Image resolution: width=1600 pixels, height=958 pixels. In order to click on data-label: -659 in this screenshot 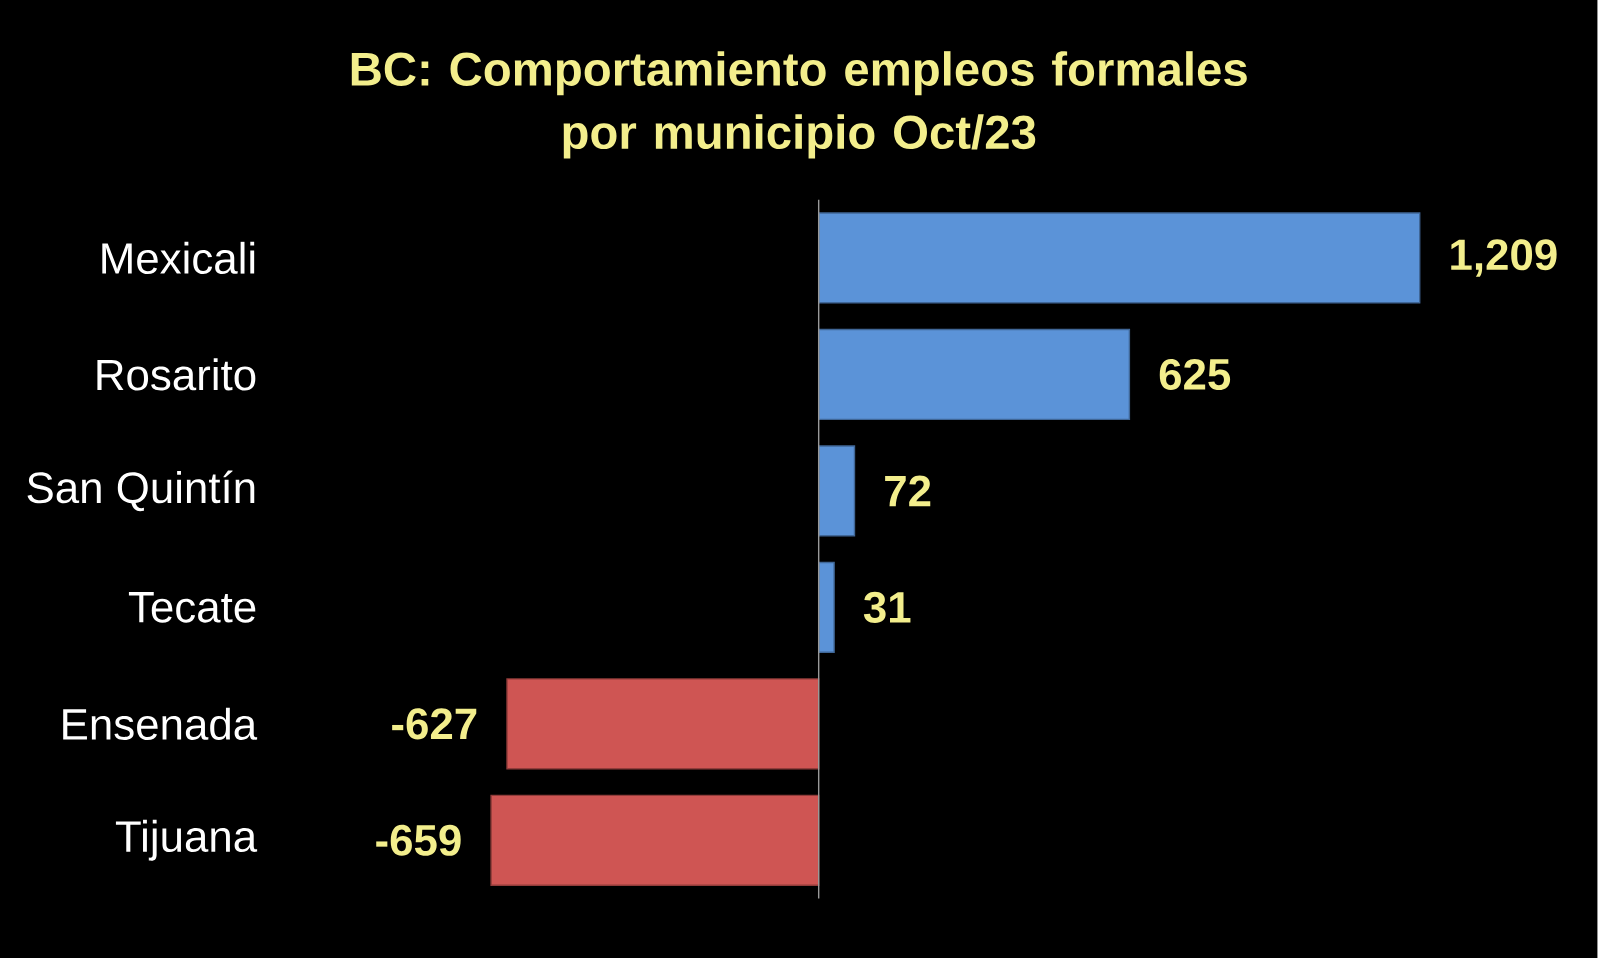, I will do `click(418, 840)`.